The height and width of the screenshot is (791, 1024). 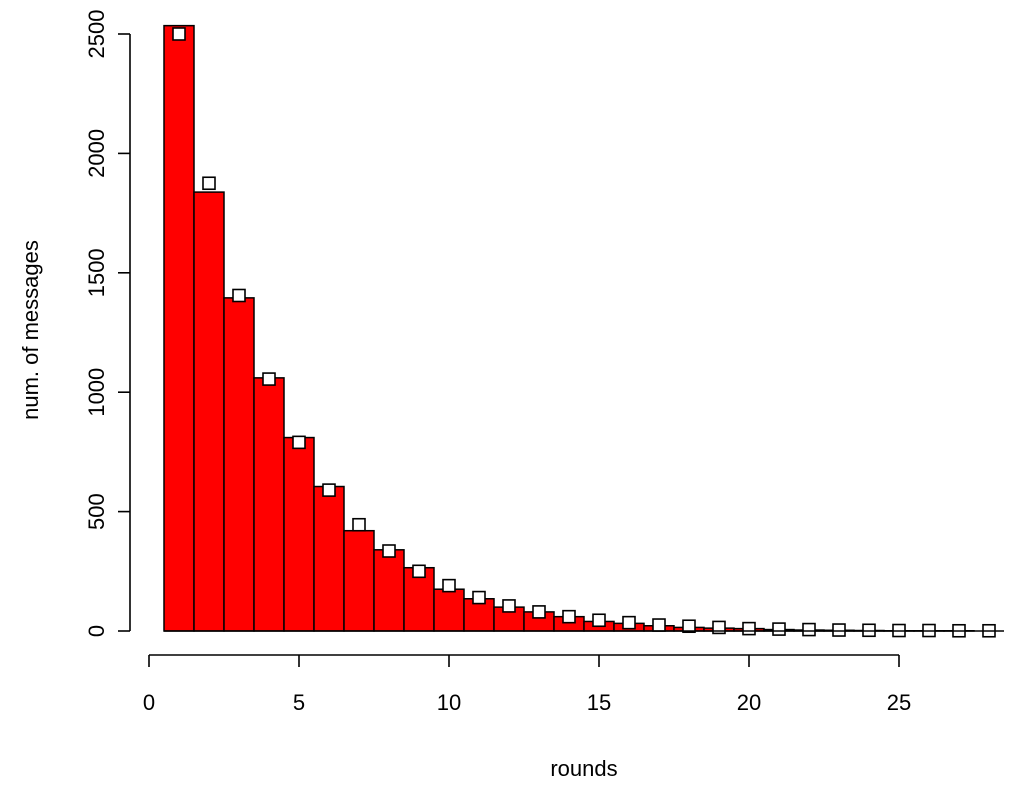 I want to click on y-tick-label: 500, so click(x=96, y=511).